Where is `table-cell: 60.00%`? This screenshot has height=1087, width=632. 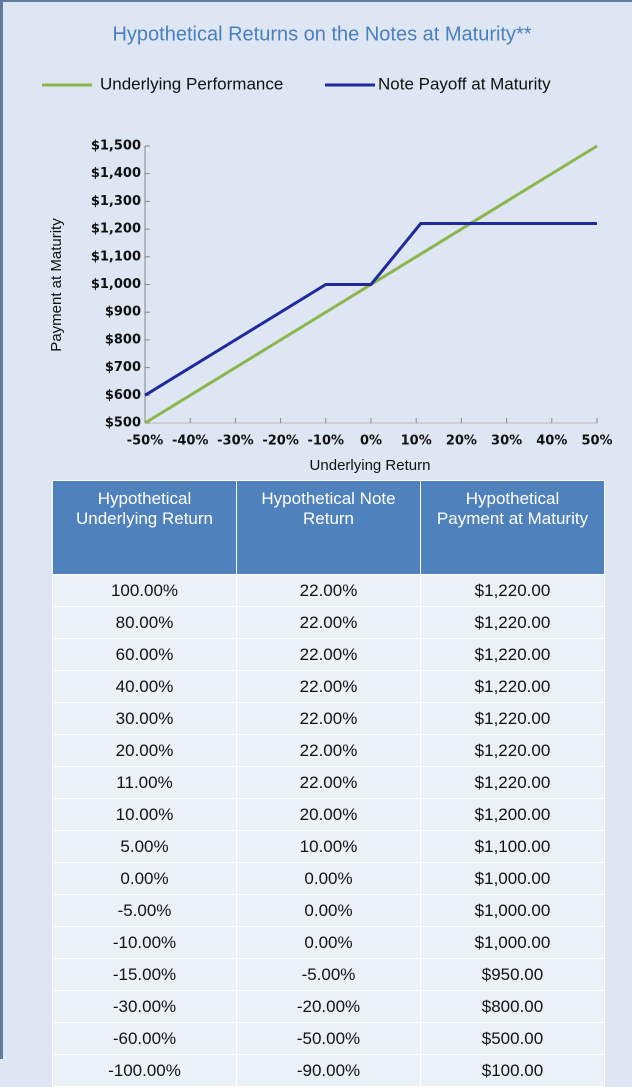
table-cell: 60.00% is located at coordinates (144, 654).